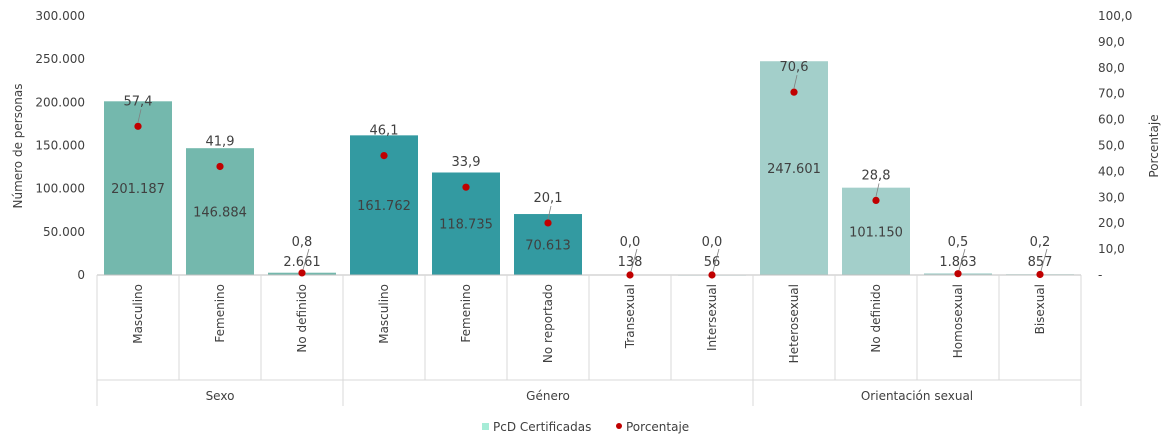 Image resolution: width=1166 pixels, height=435 pixels. Describe the element at coordinates (60, 16) in the screenshot. I see `y-tick-label: 300.000` at that location.